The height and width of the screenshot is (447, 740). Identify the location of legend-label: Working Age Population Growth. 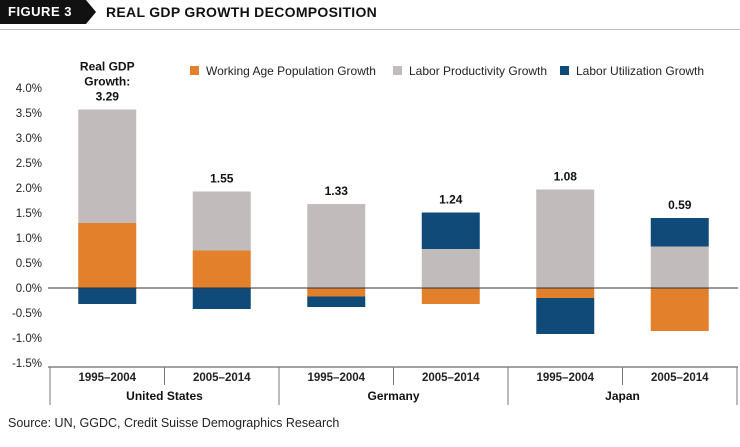
(291, 71).